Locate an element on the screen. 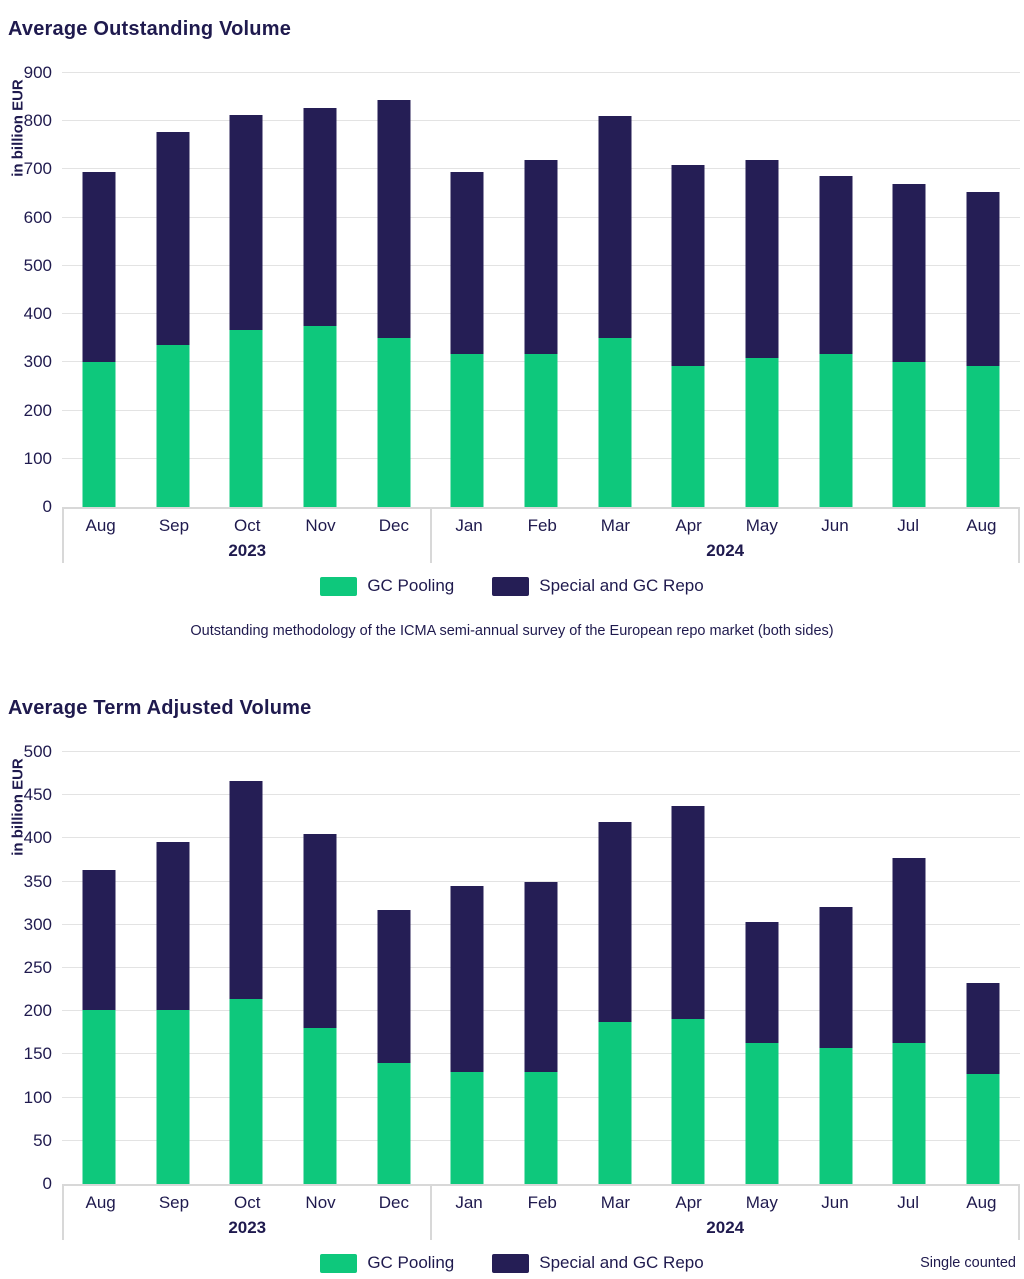  y-tick-label: 800 is located at coordinates (37, 121).